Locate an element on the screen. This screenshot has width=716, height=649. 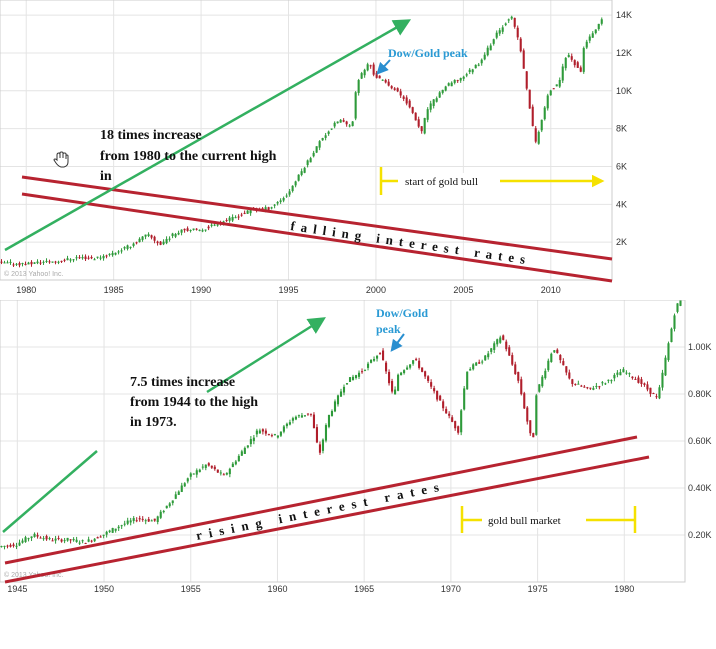
y-tick-label: 10K is located at coordinates (624, 91).